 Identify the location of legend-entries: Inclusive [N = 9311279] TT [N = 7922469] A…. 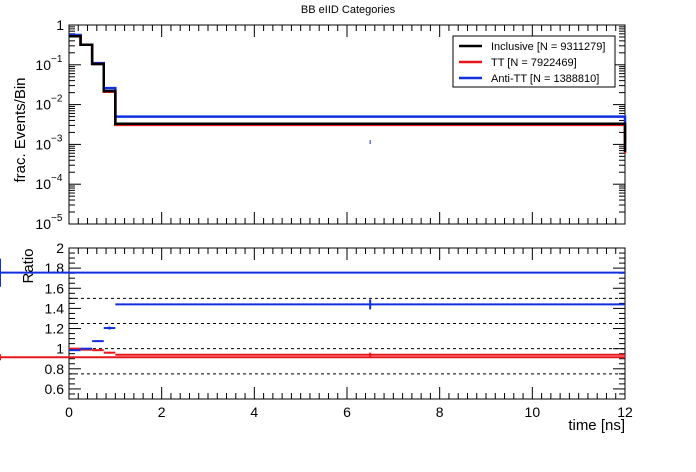
(532, 63).